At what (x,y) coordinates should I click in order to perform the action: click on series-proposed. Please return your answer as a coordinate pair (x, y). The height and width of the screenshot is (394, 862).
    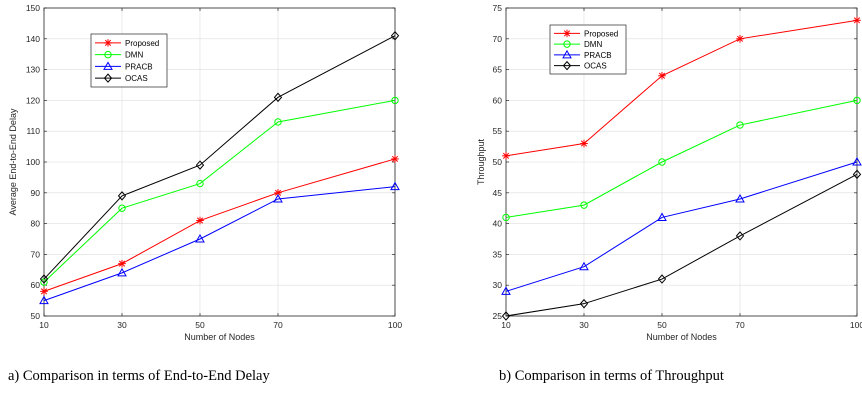
    Looking at the image, I should click on (219, 225).